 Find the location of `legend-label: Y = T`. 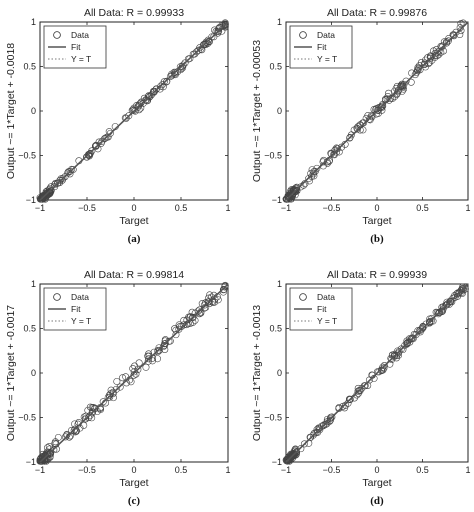

legend-label: Y = T is located at coordinates (81, 321).